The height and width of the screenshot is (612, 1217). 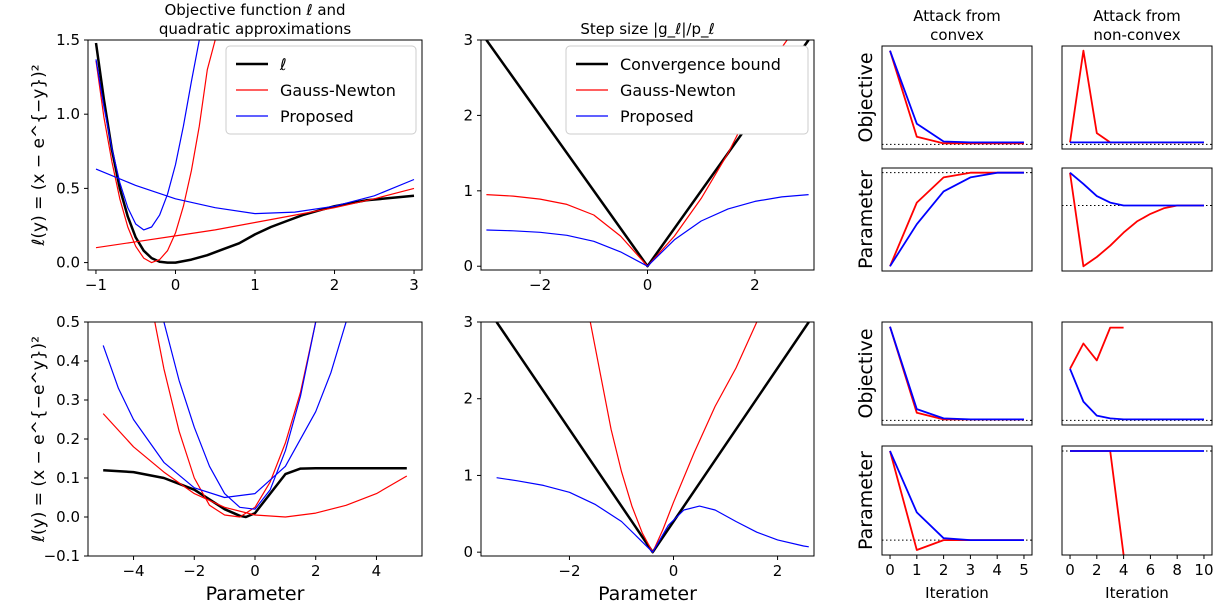 I want to click on legend-label: ℓ, so click(x=283, y=64).